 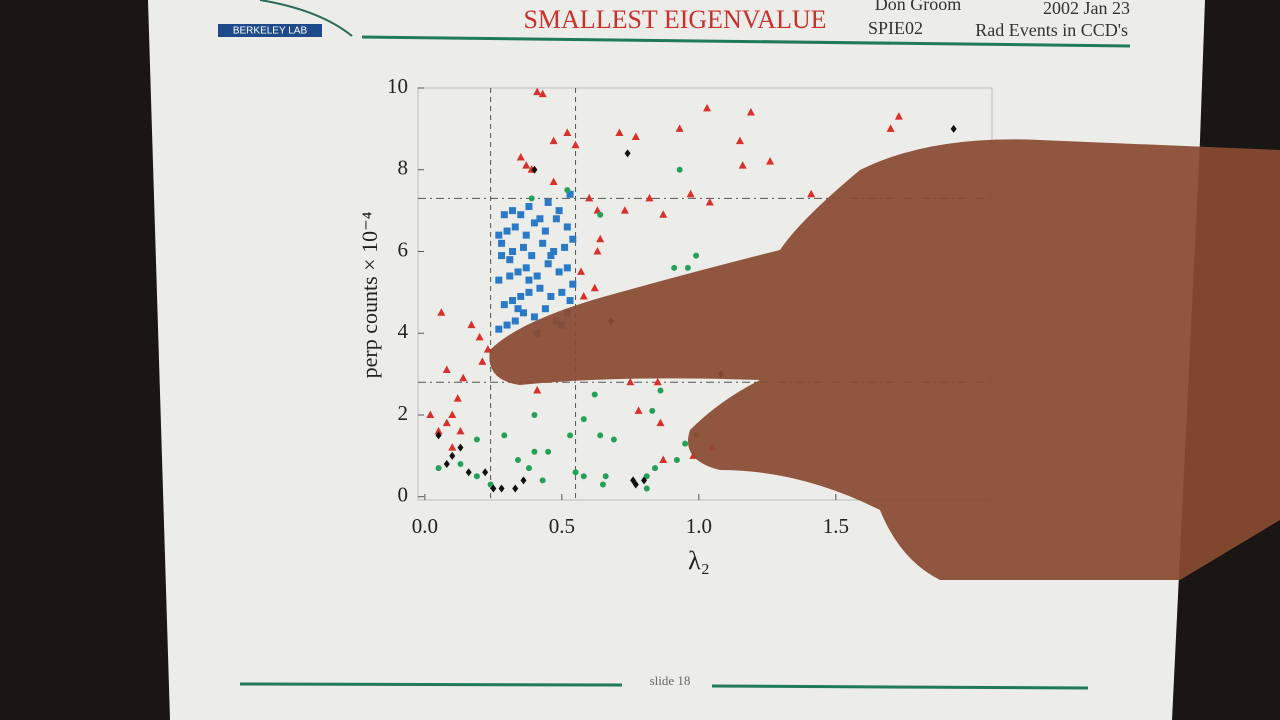 What do you see at coordinates (746, 41) in the screenshot?
I see `header-rule` at bounding box center [746, 41].